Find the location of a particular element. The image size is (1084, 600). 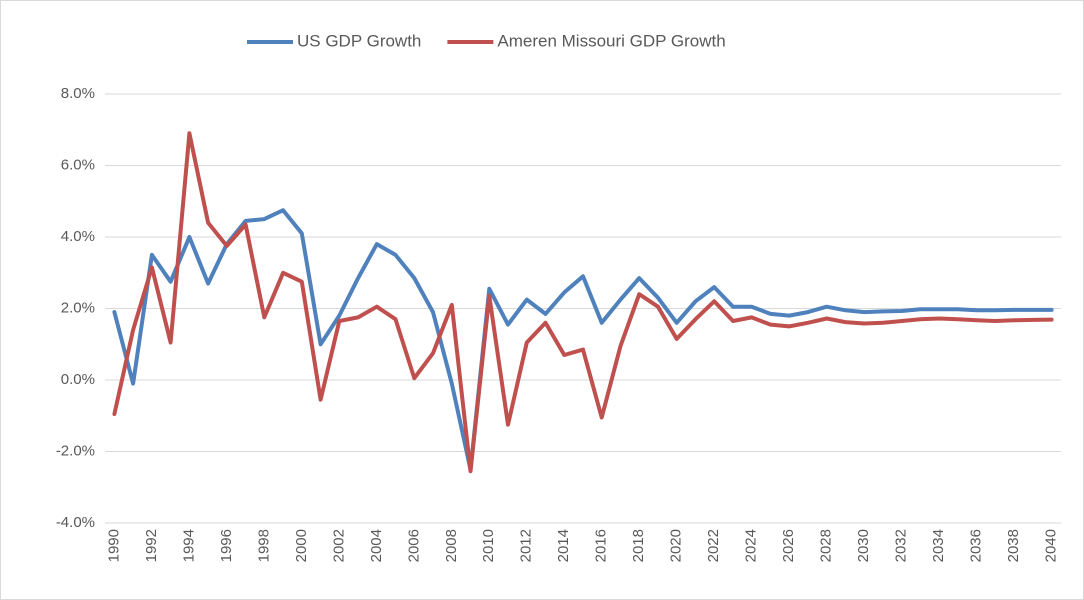

x-tick-label: 2004 is located at coordinates (376, 545).